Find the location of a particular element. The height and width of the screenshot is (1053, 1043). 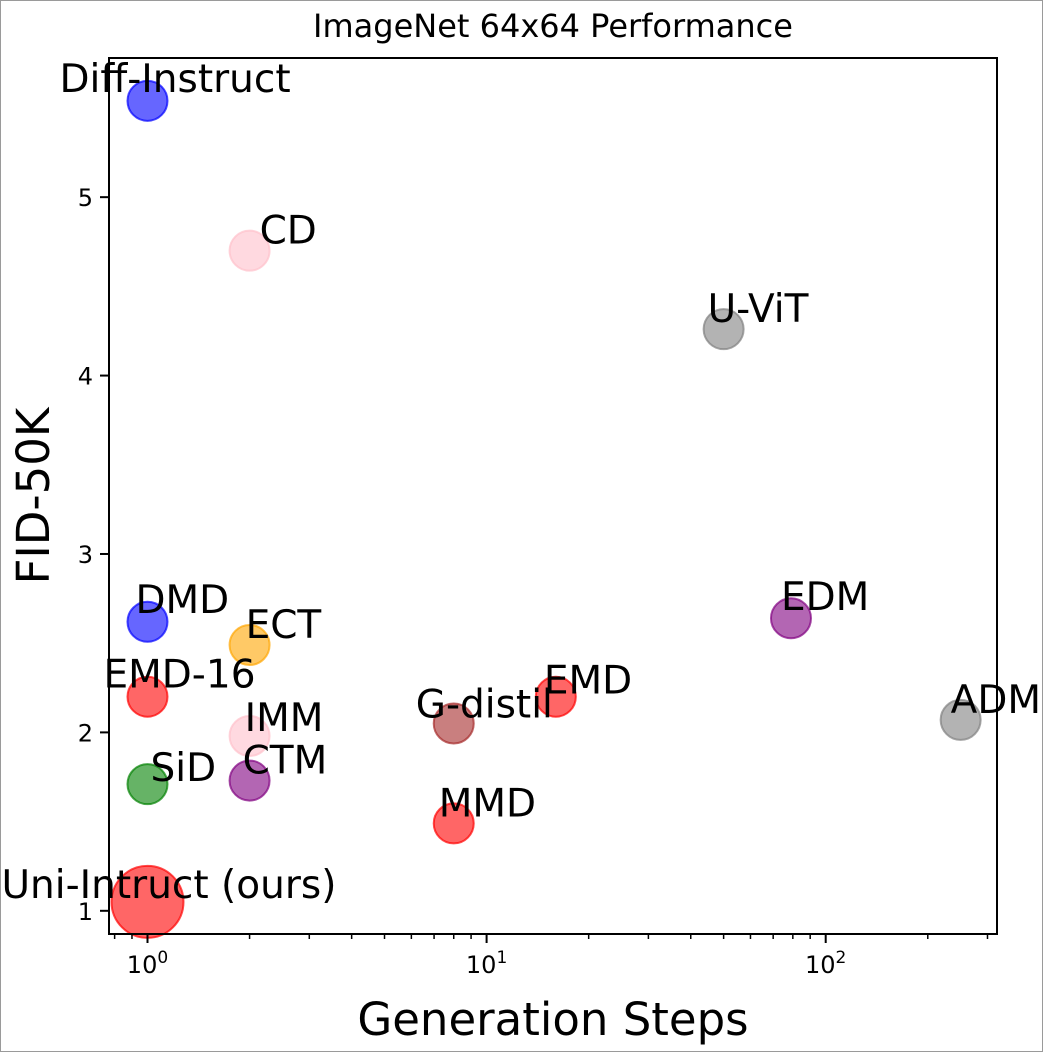

point-label: G-distil is located at coordinates (484, 704).